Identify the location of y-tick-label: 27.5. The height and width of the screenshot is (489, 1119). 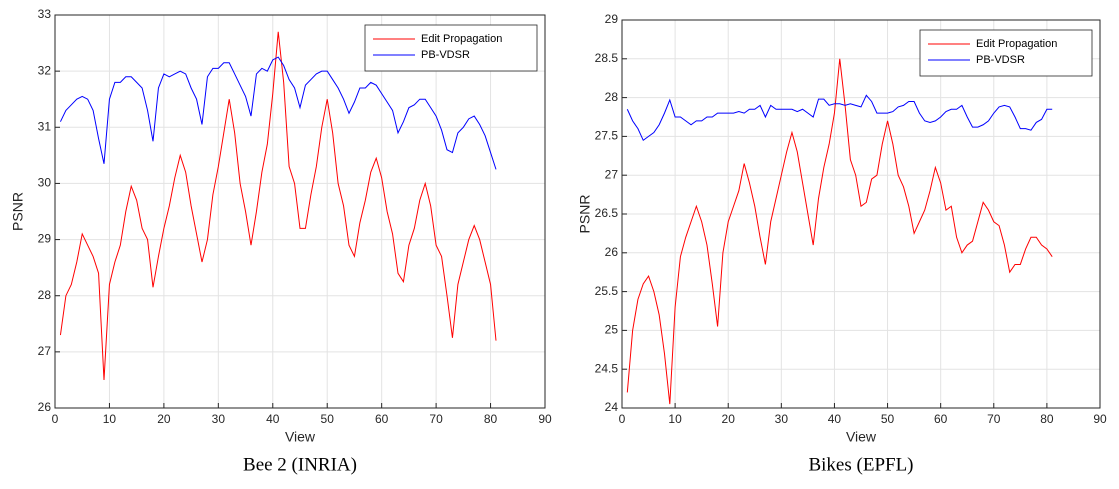
(607, 136).